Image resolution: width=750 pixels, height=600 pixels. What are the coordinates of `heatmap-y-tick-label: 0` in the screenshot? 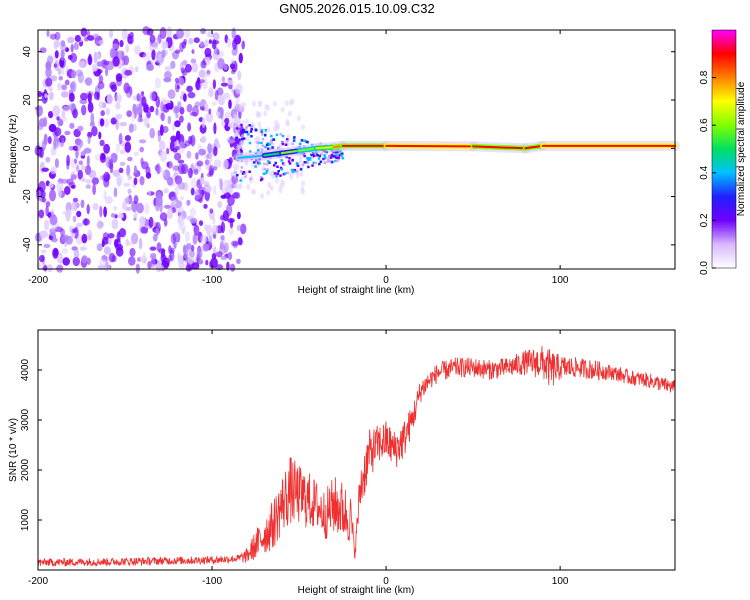 It's located at (27, 148).